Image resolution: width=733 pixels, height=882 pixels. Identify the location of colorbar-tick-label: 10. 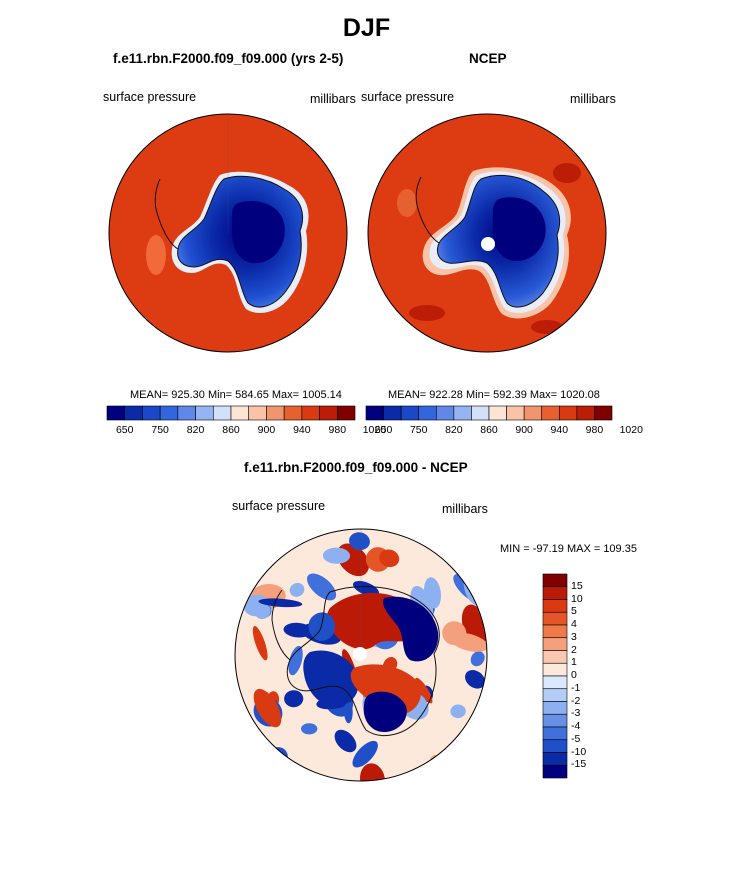
(577, 598).